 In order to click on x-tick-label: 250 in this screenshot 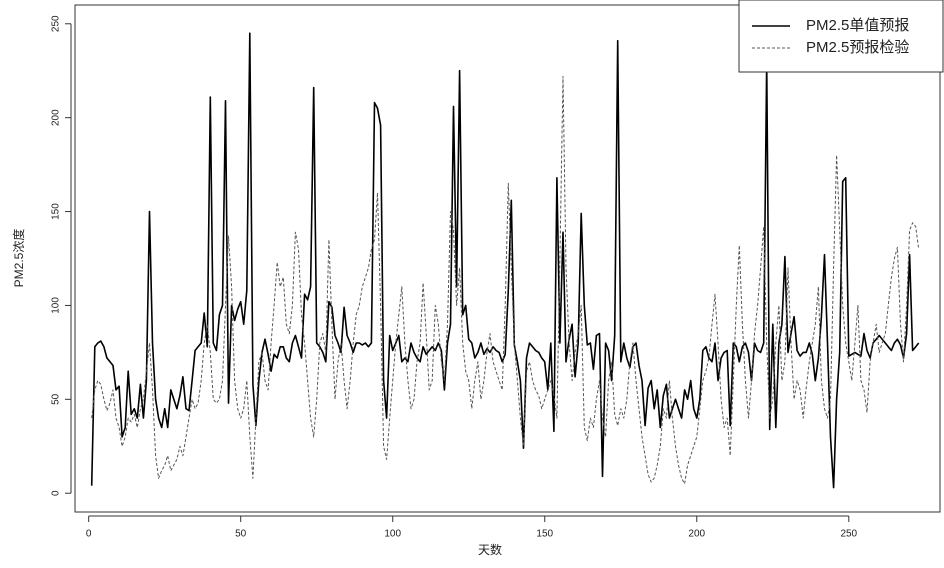, I will do `click(848, 534)`.